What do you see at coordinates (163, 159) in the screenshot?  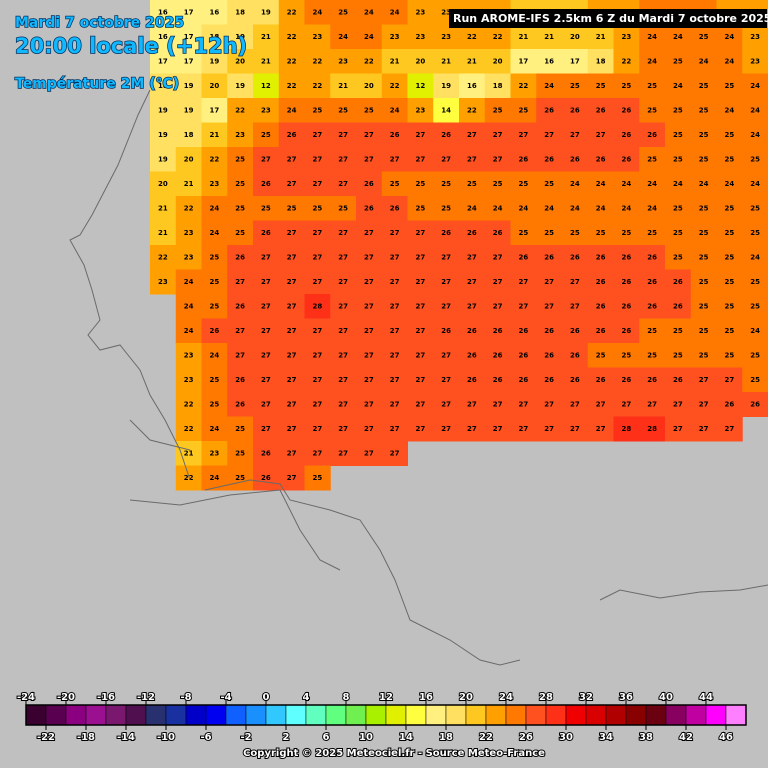 I see `grid-value: 19` at bounding box center [163, 159].